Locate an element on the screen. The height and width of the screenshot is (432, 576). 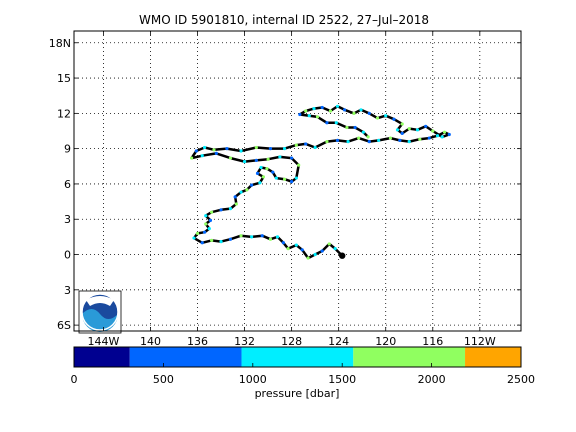
colorbar-tick-label: 0 is located at coordinates (74, 379).